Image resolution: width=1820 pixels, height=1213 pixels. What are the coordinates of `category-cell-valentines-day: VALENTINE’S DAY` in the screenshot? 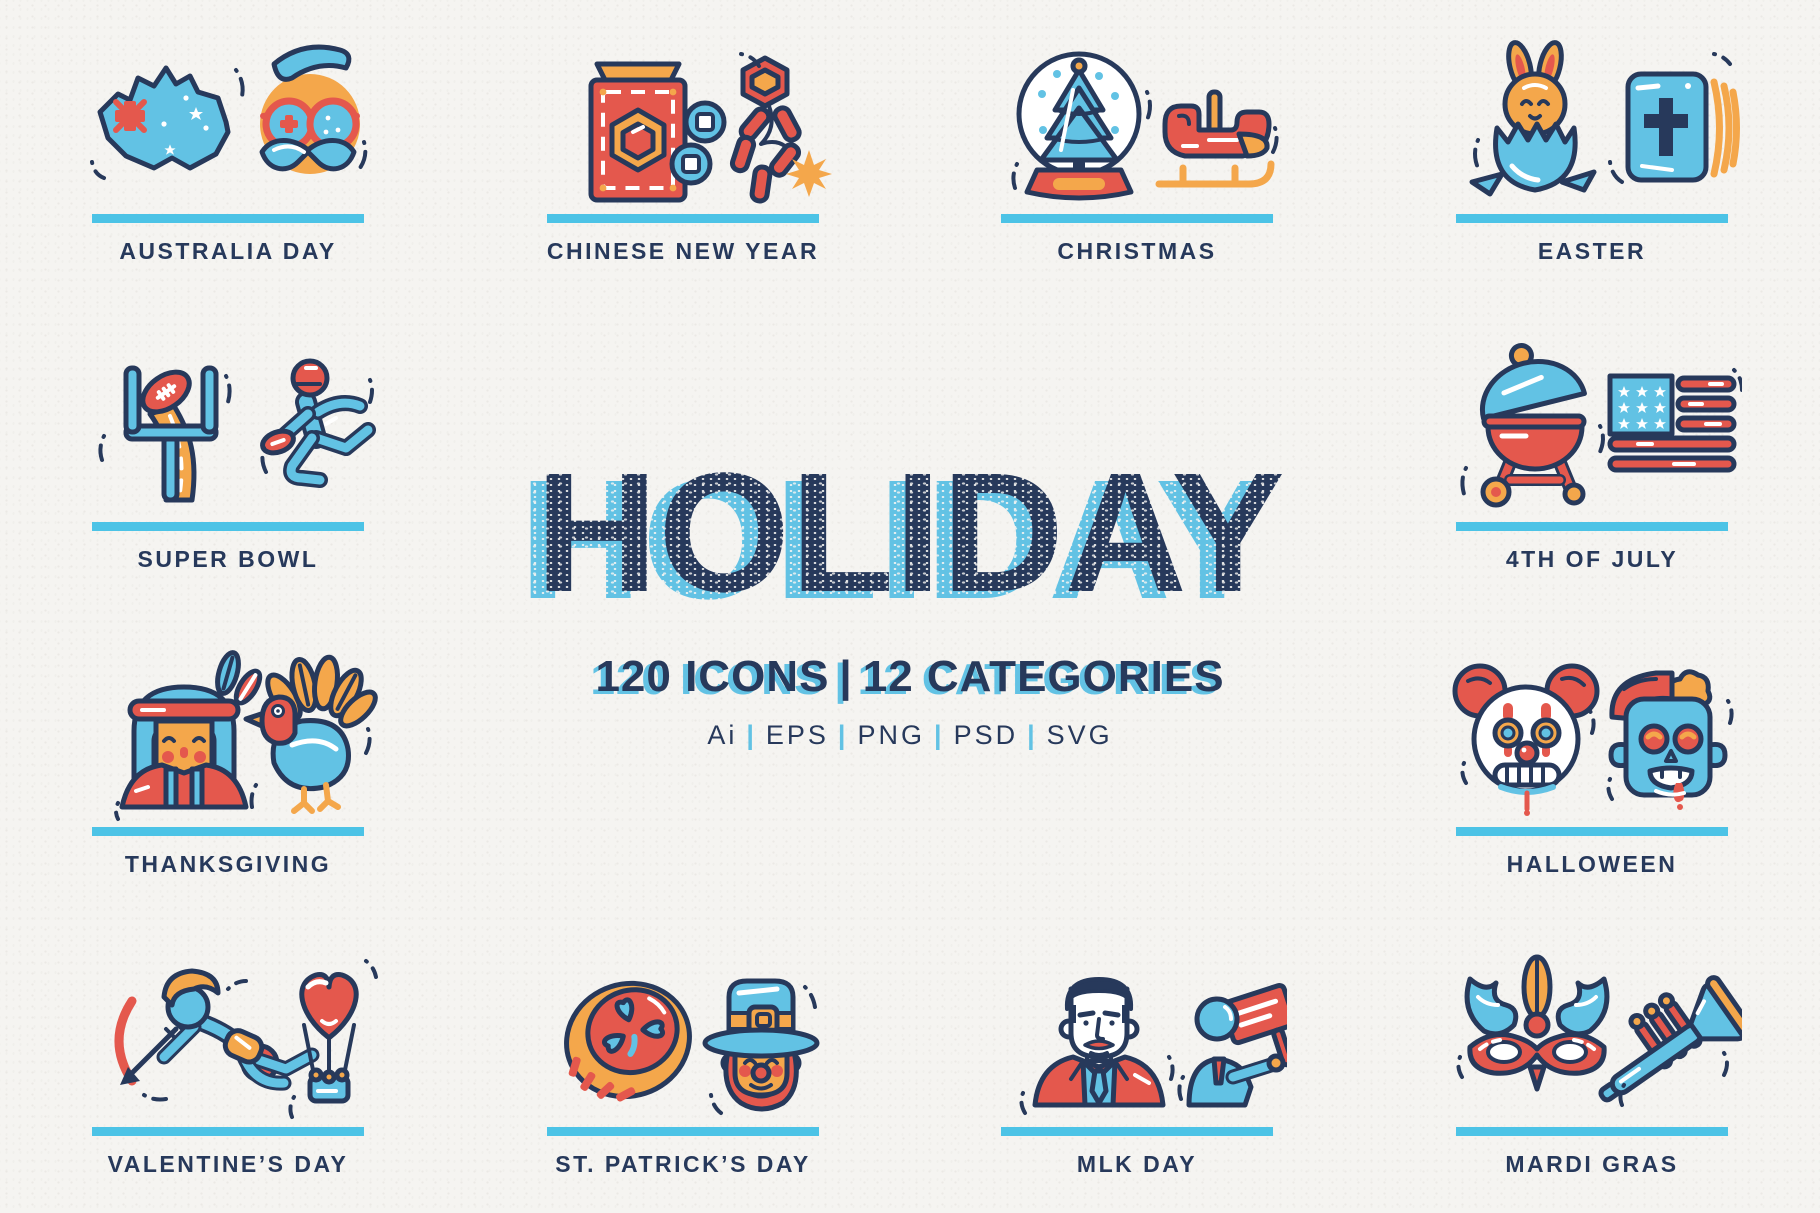 It's located at (228, 1061).